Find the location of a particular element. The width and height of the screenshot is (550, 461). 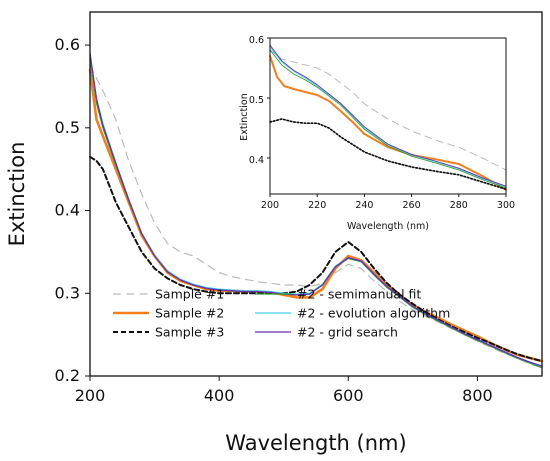

legend-label: #2 - semimanual fit is located at coordinates (359, 294).